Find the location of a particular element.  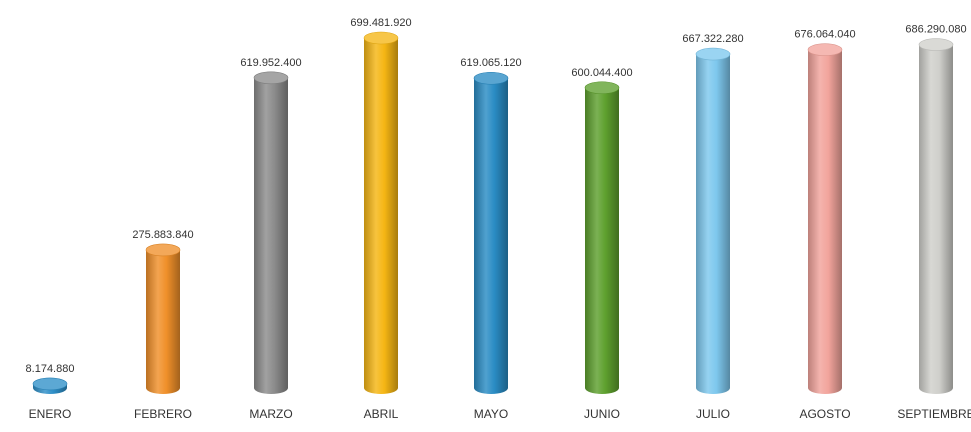

category-label: MARZO is located at coordinates (270, 414).